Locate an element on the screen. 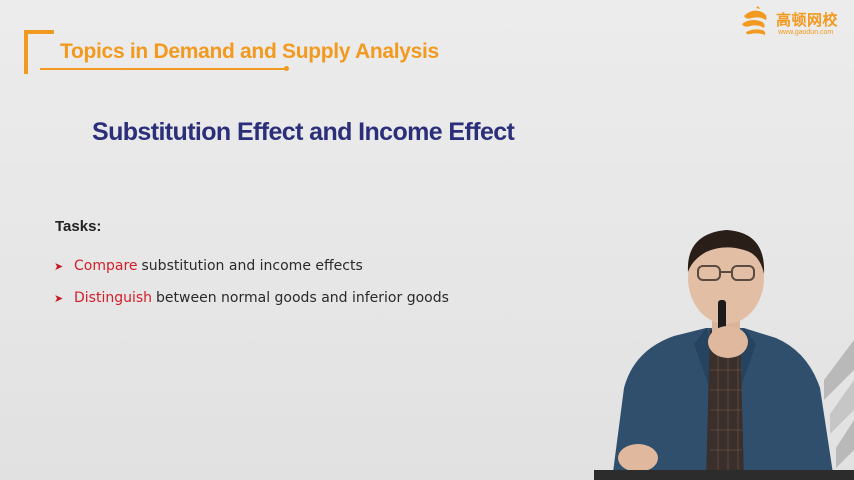 The width and height of the screenshot is (854, 480). header-title: Topics in Demand and Supply Analysis is located at coordinates (249, 51).